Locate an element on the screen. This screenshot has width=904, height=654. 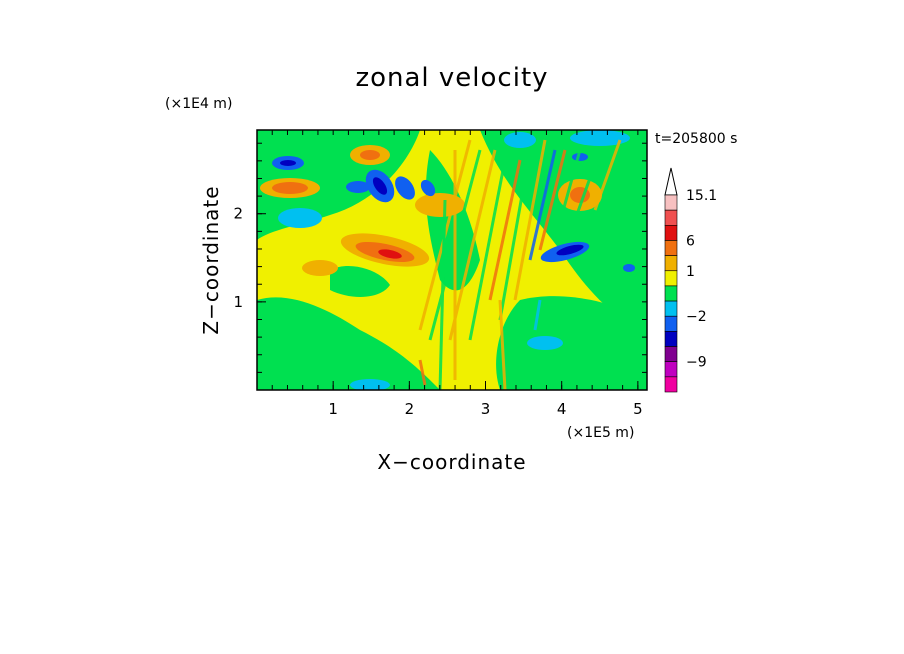
x-tick-label: 5 is located at coordinates (638, 409).